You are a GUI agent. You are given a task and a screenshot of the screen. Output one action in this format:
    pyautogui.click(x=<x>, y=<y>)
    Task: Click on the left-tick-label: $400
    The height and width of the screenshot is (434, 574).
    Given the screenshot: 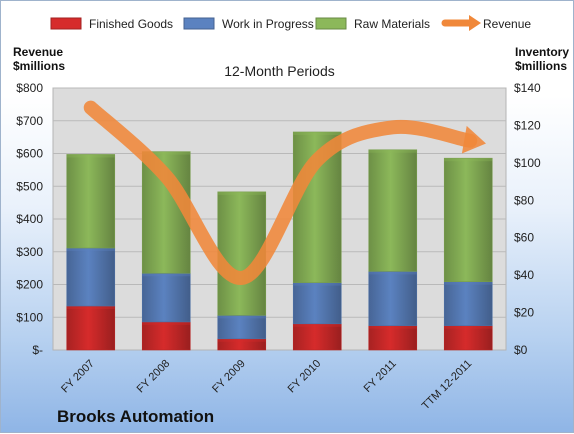 What is the action you would take?
    pyautogui.click(x=29, y=219)
    